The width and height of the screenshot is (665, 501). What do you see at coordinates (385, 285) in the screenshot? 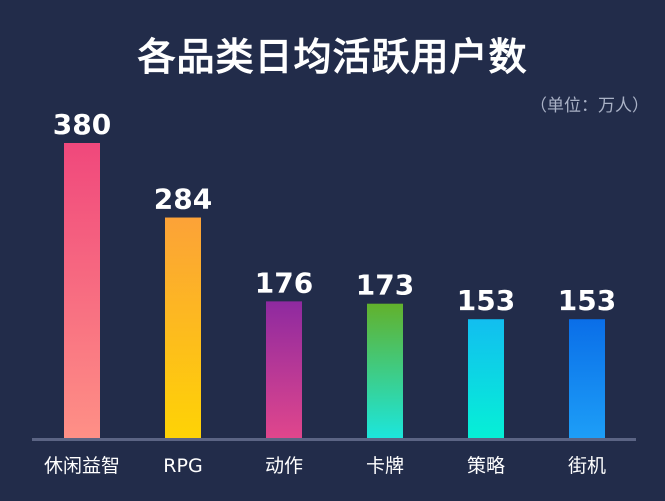
I see `value-label: 173` at bounding box center [385, 285].